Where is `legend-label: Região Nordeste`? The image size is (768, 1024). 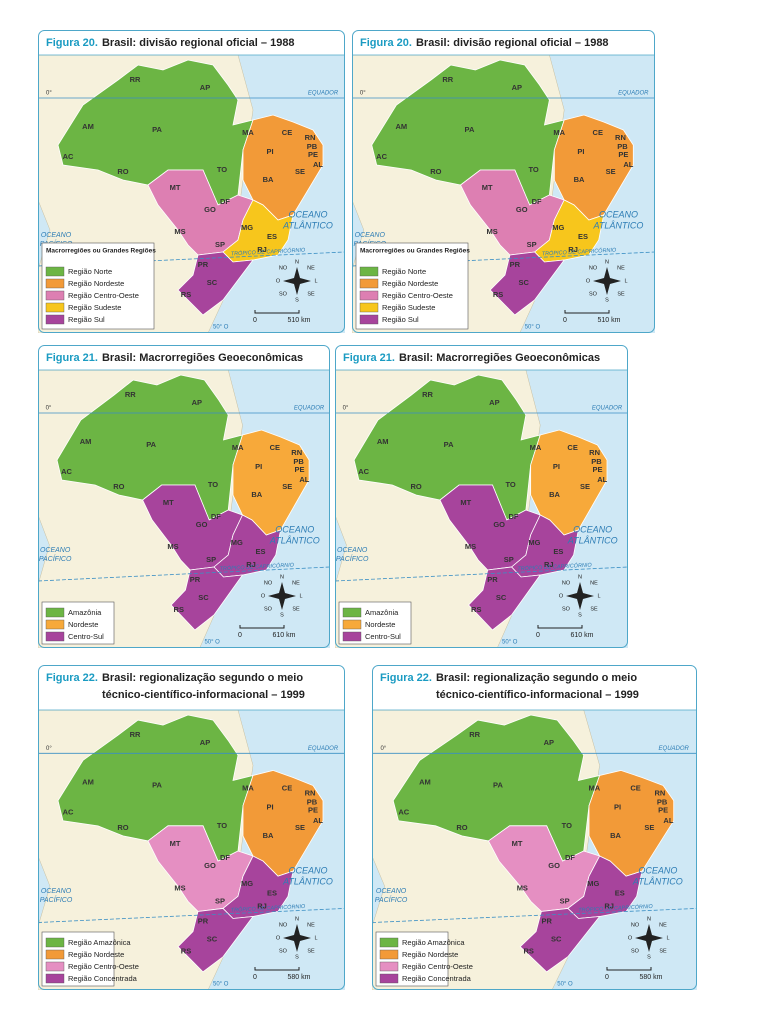 legend-label: Região Nordeste is located at coordinates (430, 954).